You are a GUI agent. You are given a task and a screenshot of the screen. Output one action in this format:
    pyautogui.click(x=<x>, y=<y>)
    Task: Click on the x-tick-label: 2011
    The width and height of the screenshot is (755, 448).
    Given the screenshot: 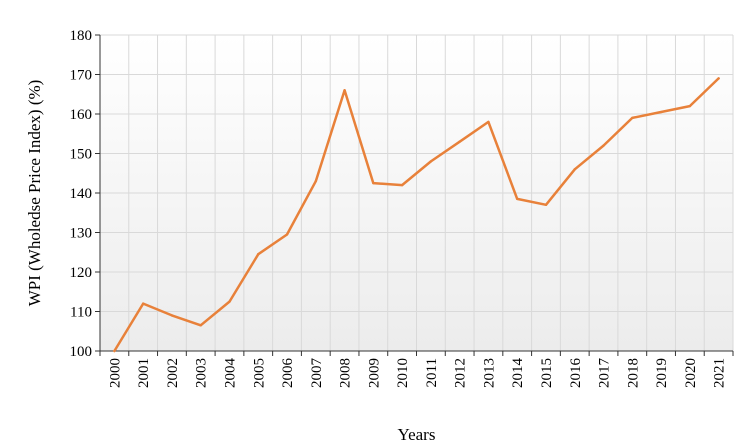 What is the action you would take?
    pyautogui.click(x=432, y=372)
    